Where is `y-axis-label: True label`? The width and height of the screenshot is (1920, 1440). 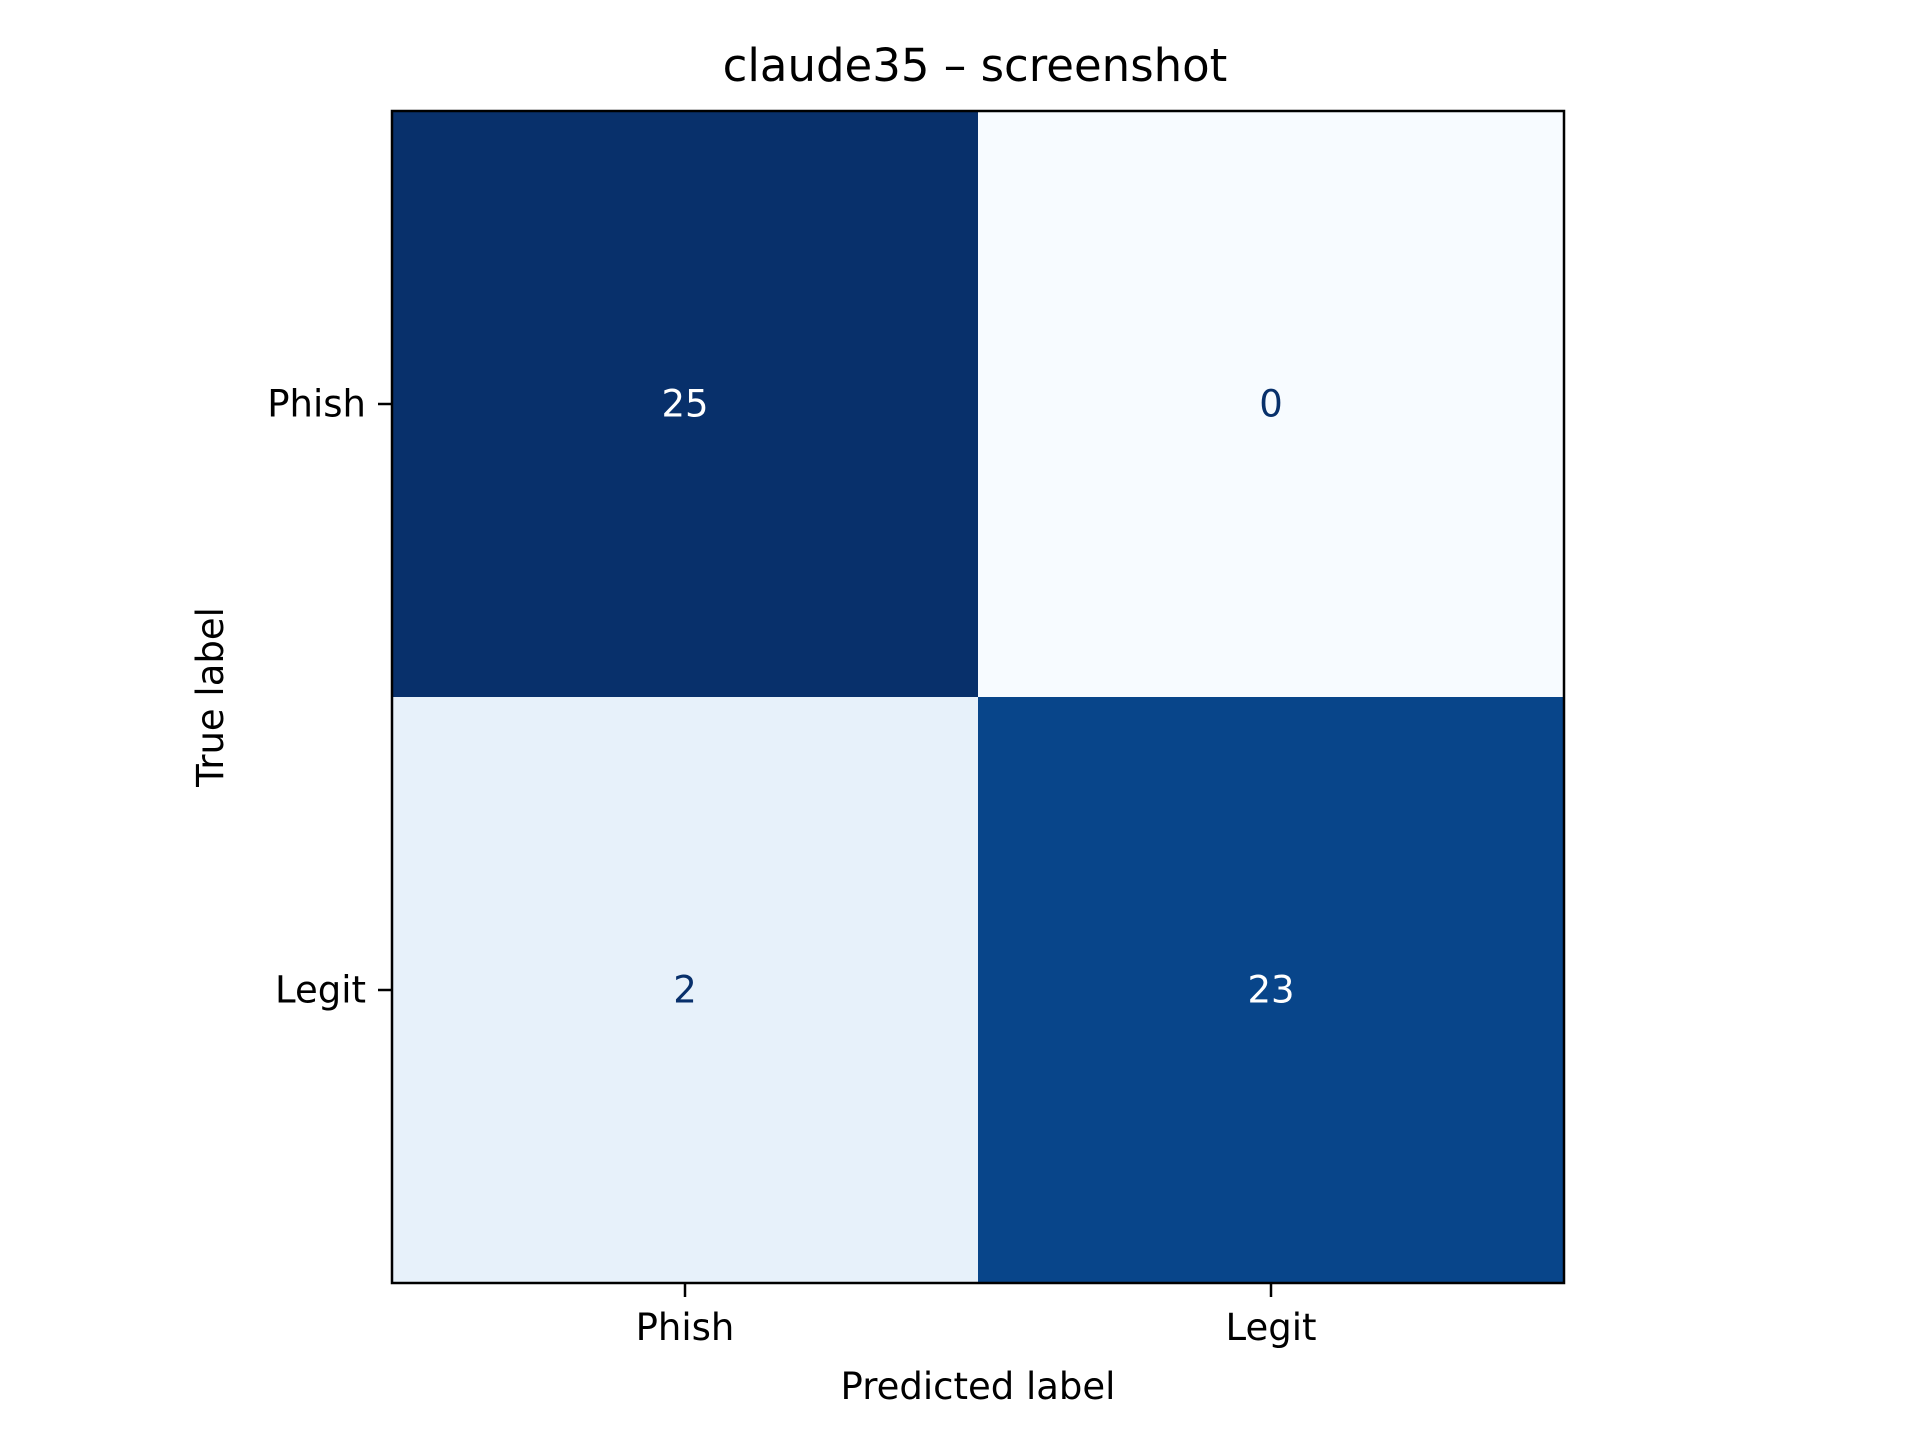 y-axis-label: True label is located at coordinates (210, 697).